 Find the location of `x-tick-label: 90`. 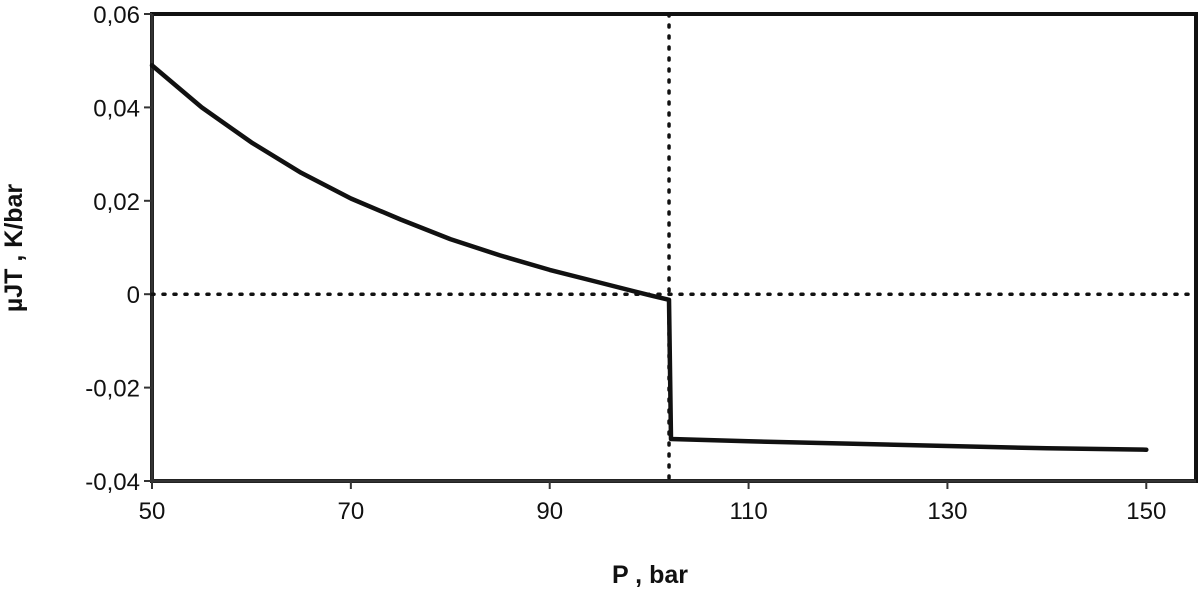

x-tick-label: 90 is located at coordinates (549, 511).